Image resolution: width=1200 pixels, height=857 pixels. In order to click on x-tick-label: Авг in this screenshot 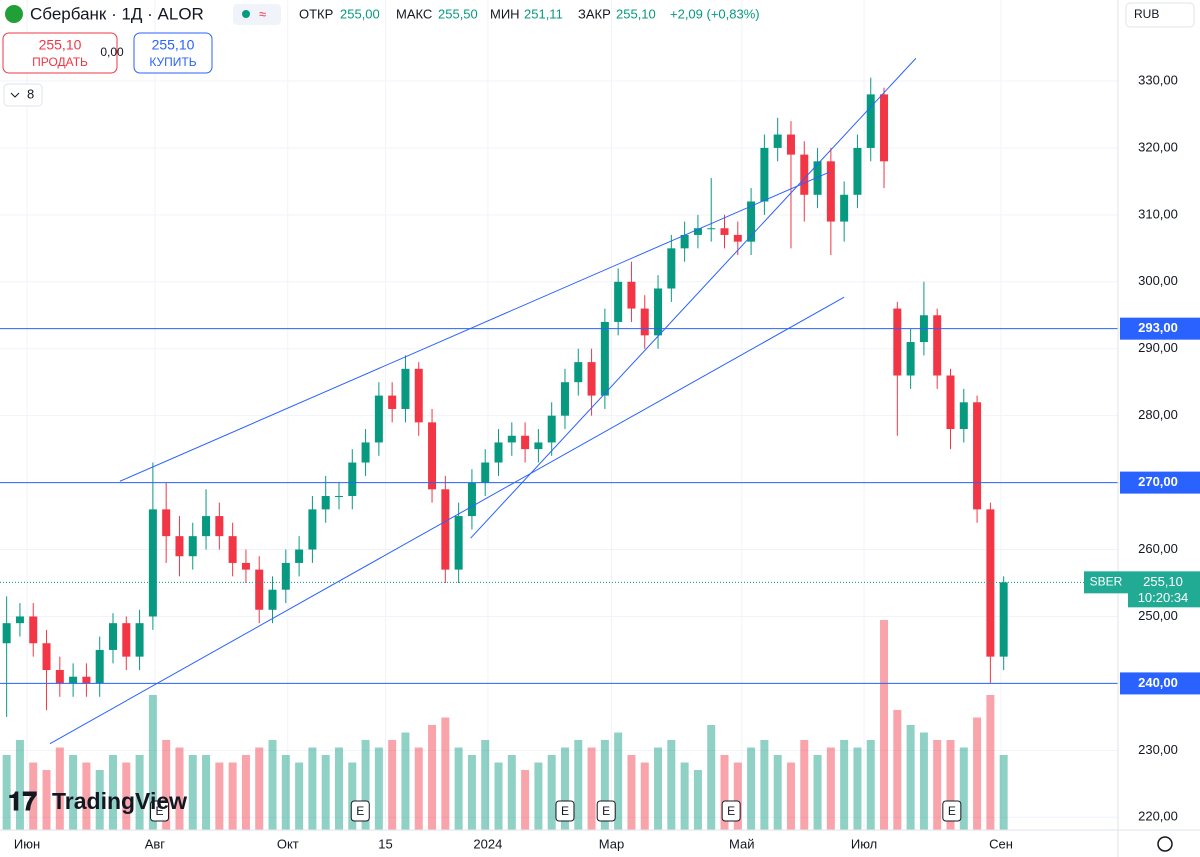, I will do `click(155, 843)`.